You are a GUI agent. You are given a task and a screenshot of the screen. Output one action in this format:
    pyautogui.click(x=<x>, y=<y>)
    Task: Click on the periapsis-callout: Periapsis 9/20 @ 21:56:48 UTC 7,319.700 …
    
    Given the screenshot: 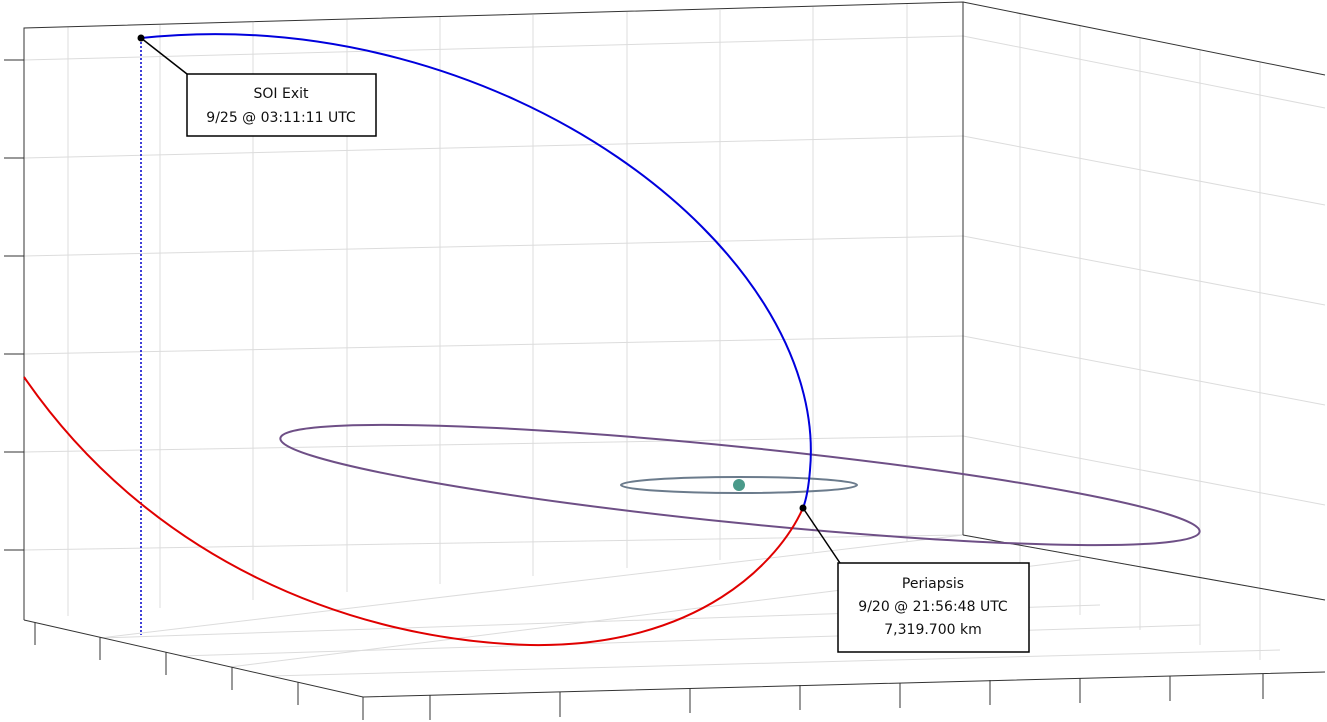 What is the action you would take?
    pyautogui.click(x=933, y=607)
    